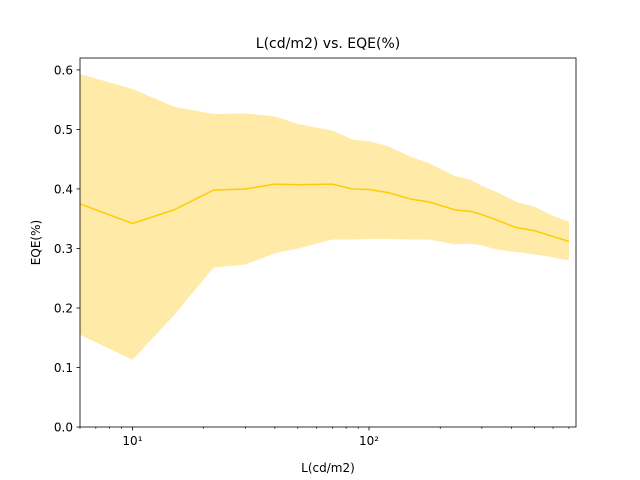 The height and width of the screenshot is (480, 640). Describe the element at coordinates (369, 441) in the screenshot. I see `x-tick-label: 10²` at that location.